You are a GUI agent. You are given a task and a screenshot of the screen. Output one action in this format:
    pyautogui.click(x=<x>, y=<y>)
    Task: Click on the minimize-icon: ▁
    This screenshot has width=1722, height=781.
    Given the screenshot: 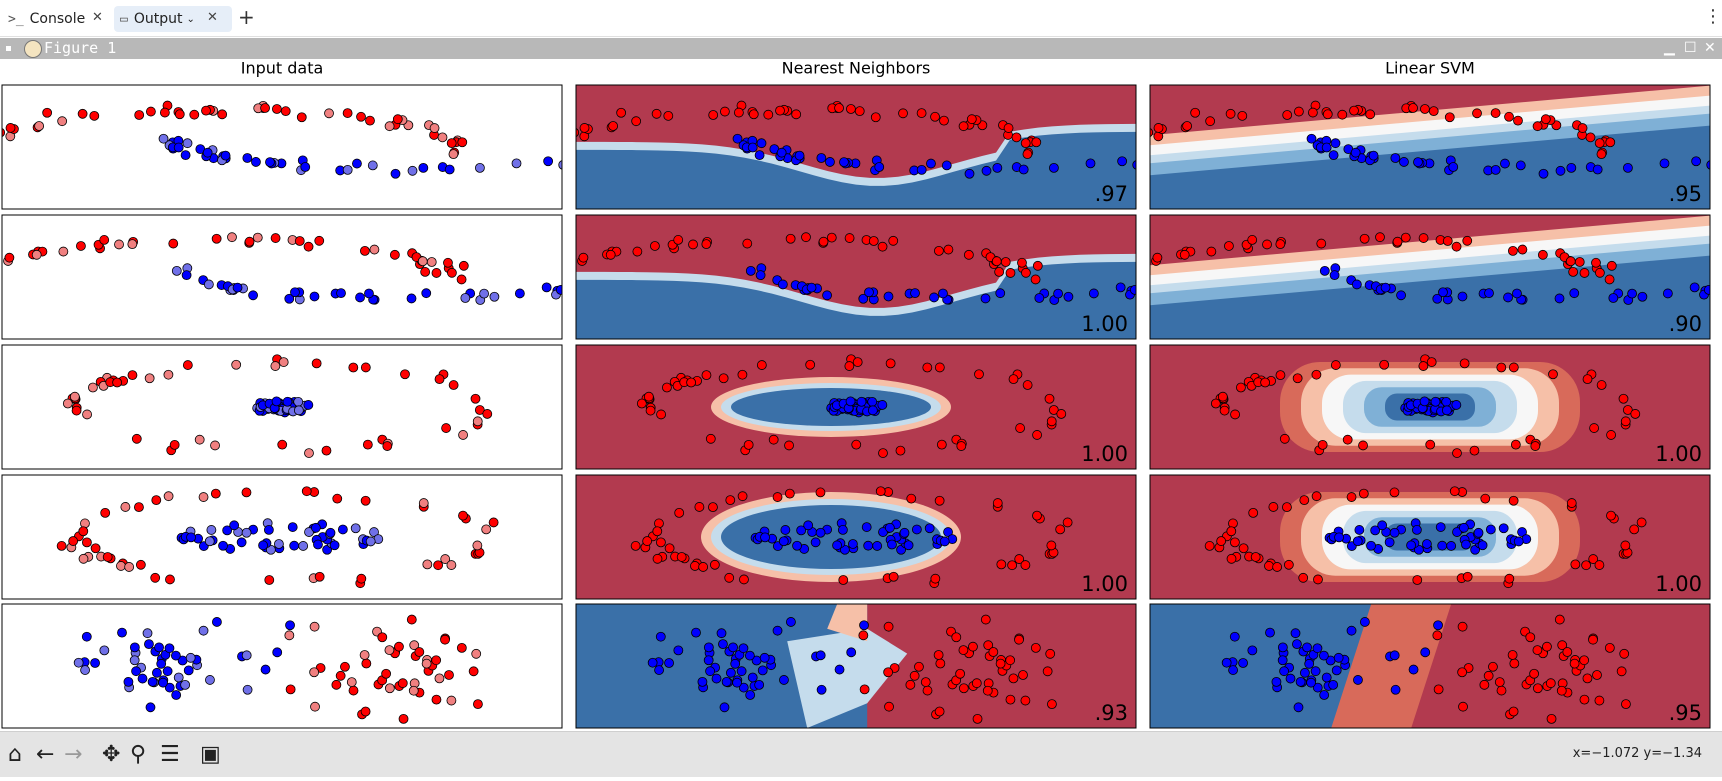 What is the action you would take?
    pyautogui.click(x=1669, y=48)
    